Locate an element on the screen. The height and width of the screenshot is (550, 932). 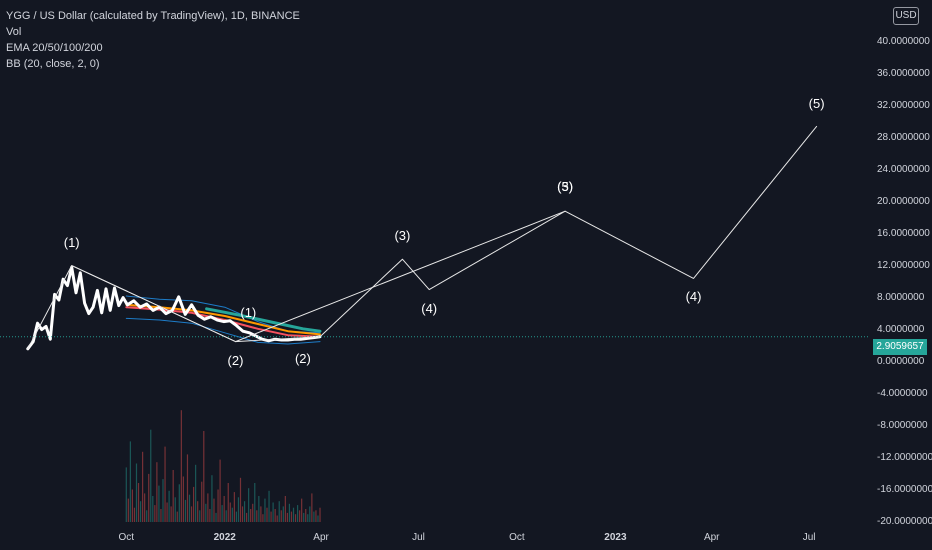
wave-path-alt is located at coordinates (400, 276).